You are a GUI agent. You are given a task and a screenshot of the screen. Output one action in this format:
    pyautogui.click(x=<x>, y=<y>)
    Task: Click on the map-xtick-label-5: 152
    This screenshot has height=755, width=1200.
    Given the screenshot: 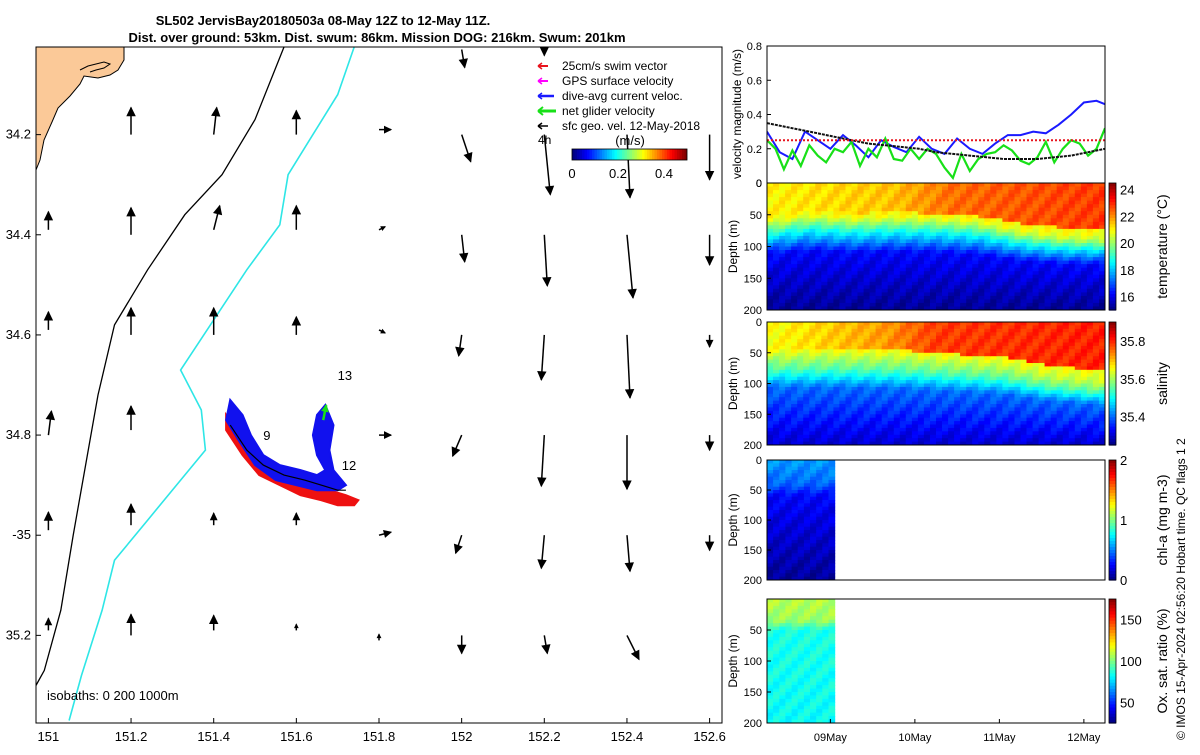 What is the action you would take?
    pyautogui.click(x=462, y=736)
    